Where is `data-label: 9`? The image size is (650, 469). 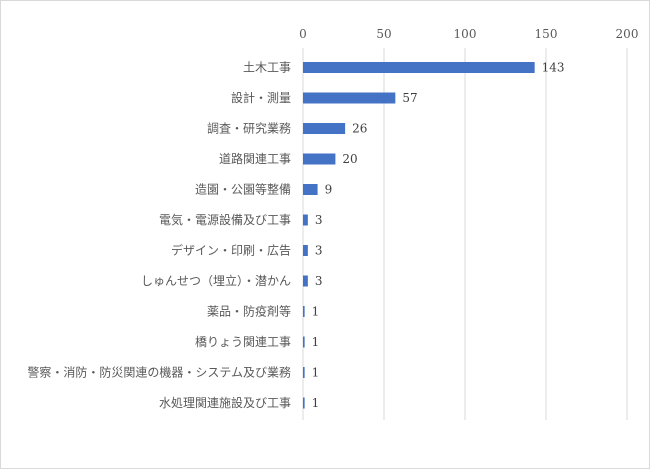
data-label: 9 is located at coordinates (329, 190).